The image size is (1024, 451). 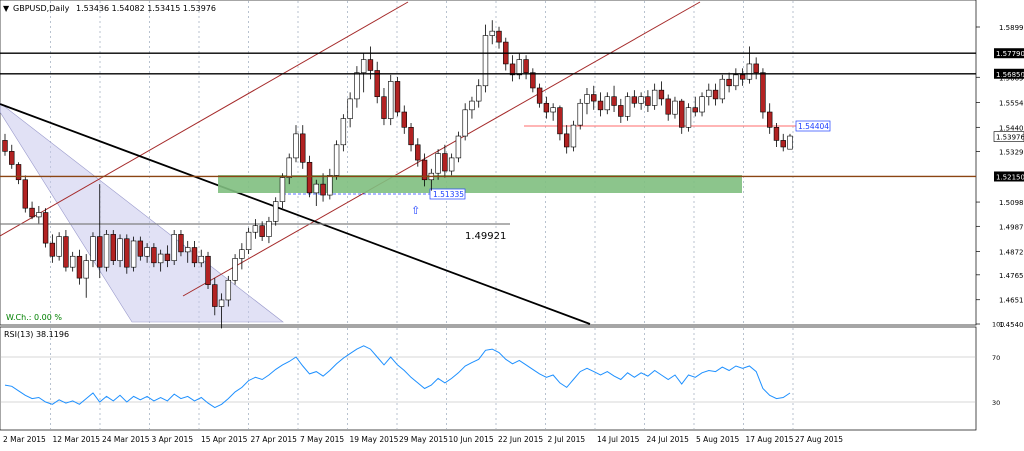 I want to click on rsi-line, so click(x=397, y=377).